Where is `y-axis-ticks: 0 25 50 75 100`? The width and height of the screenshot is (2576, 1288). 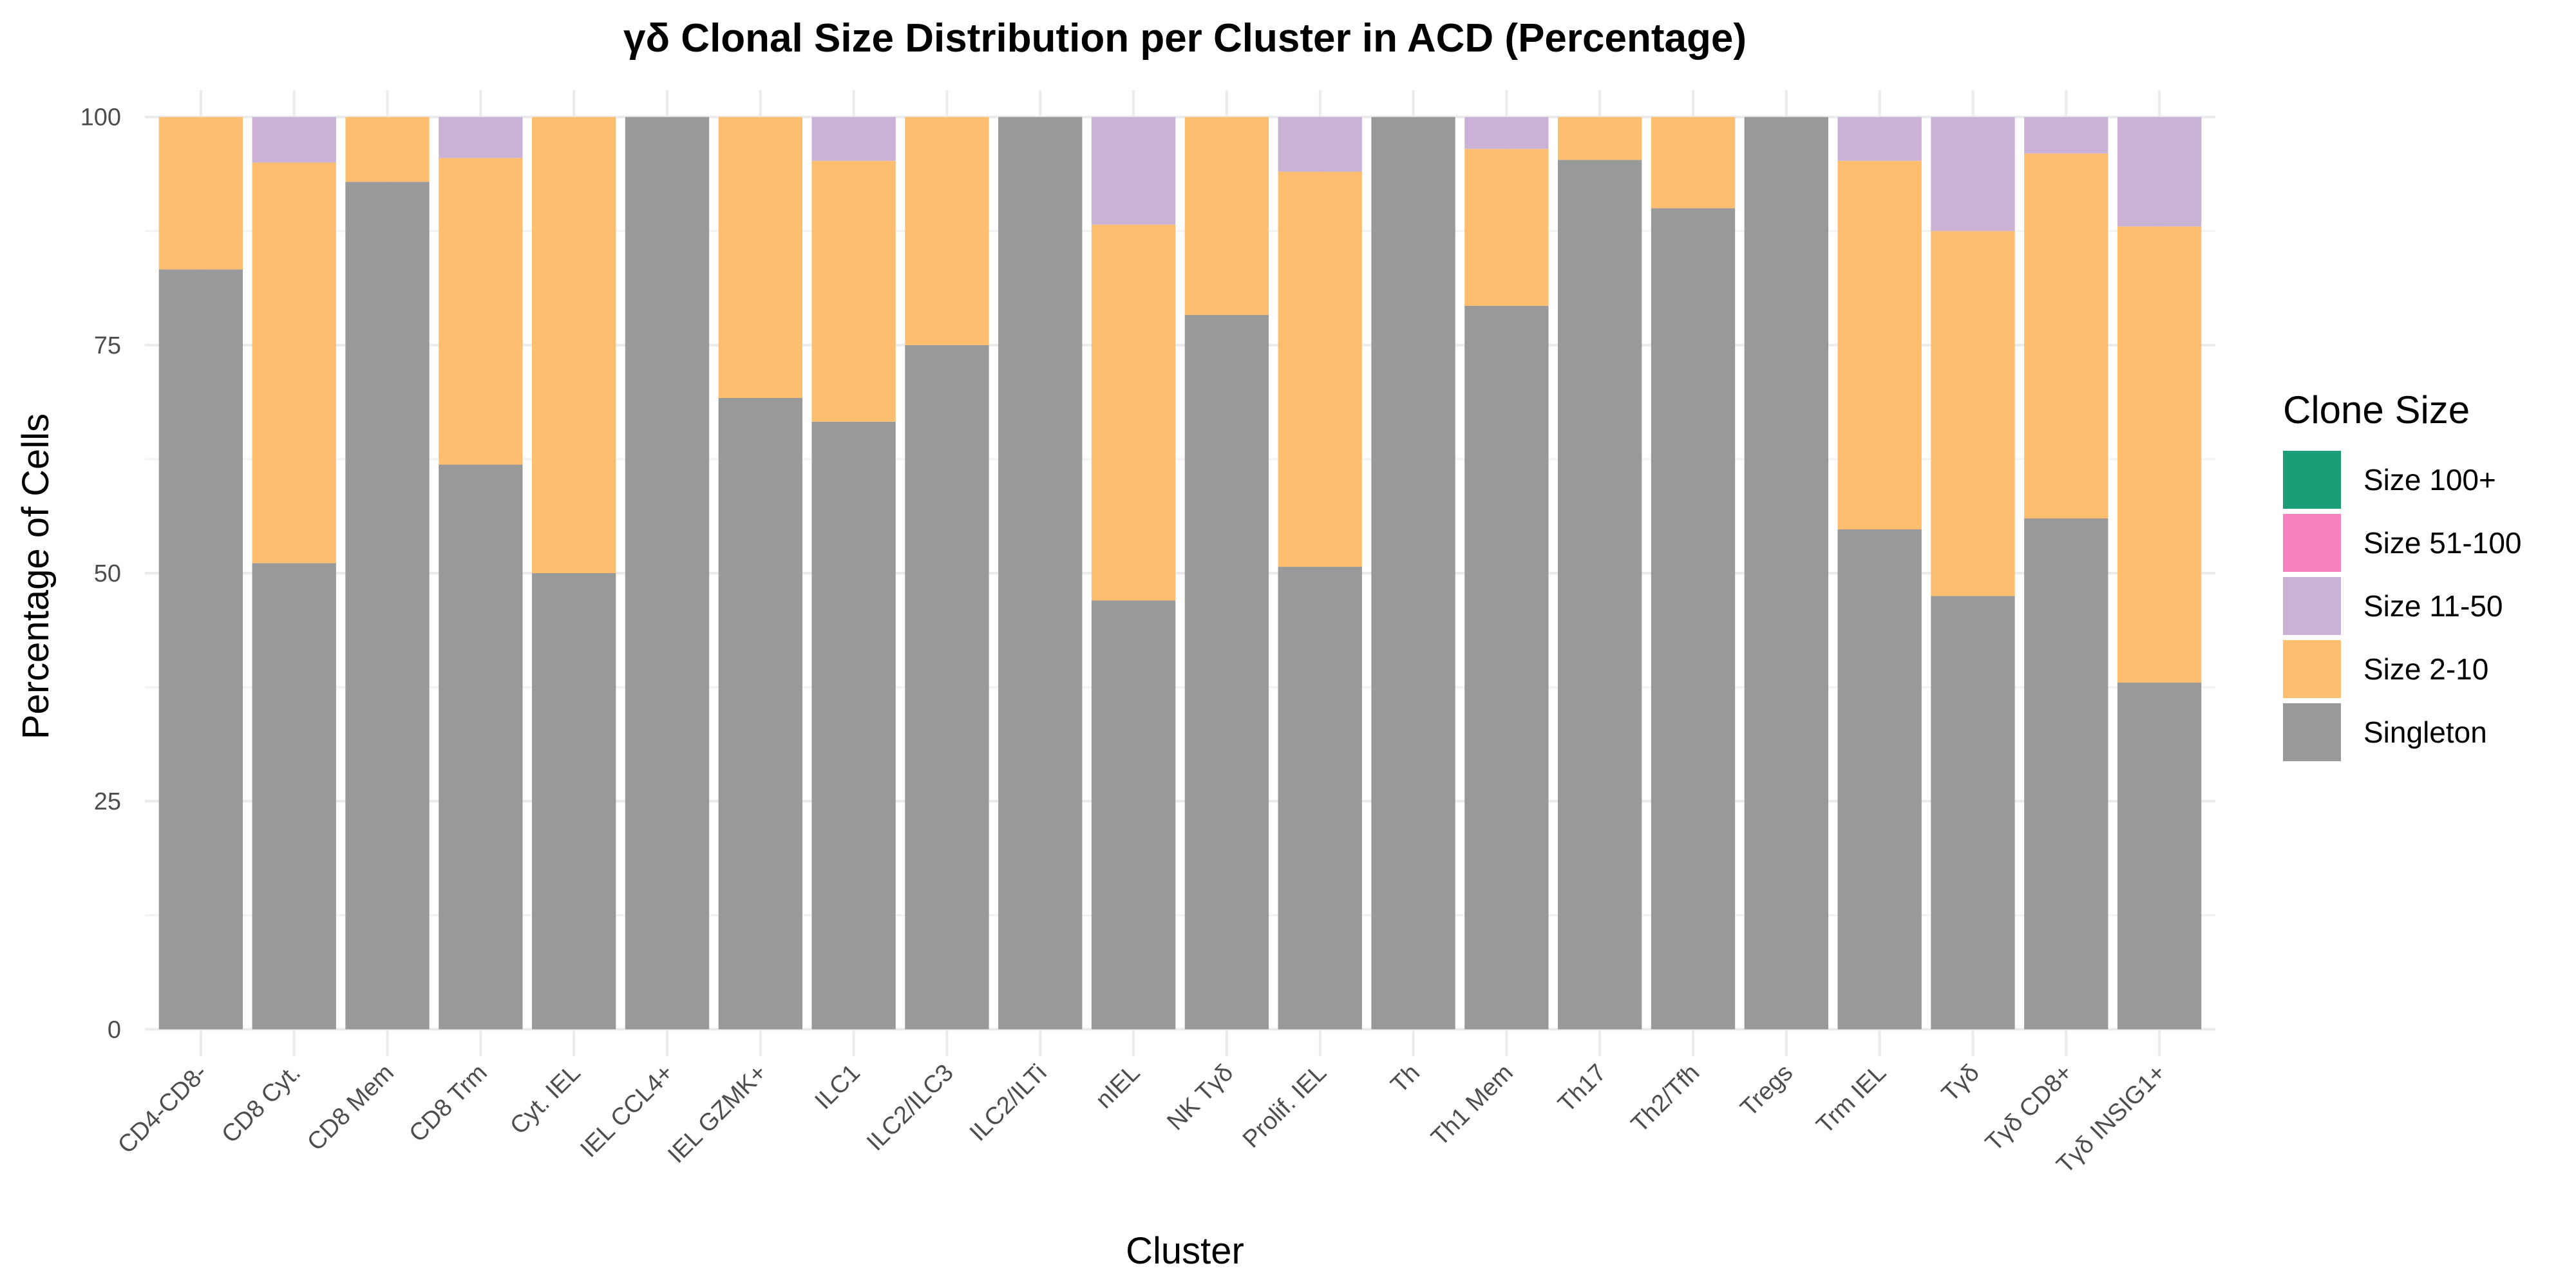 y-axis-ticks: 0 25 50 75 100 is located at coordinates (100, 574).